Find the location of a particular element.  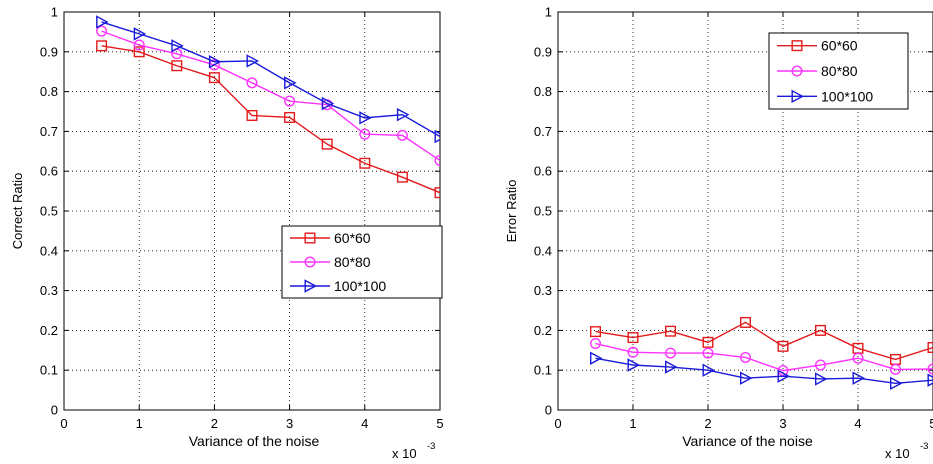

legend-item: 100*100 is located at coordinates (338, 286).